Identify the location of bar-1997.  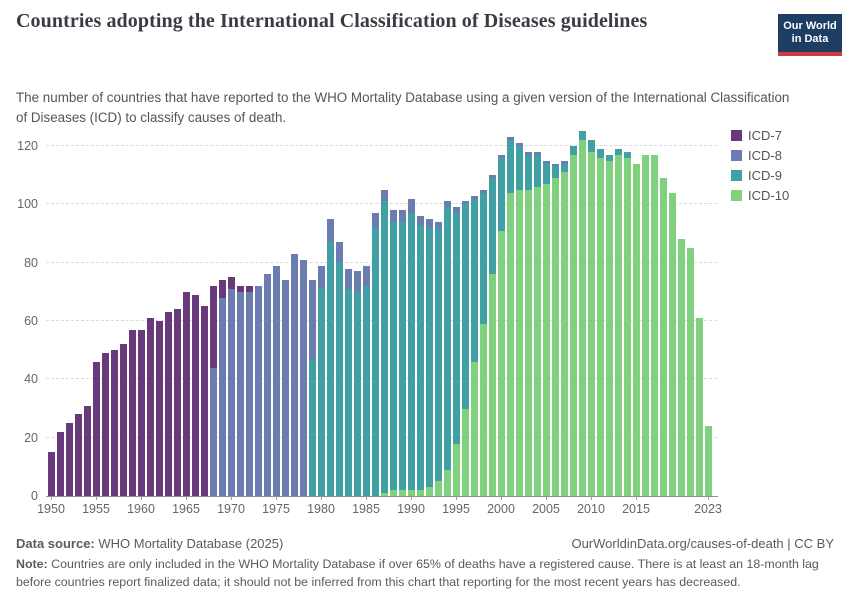
(474, 345).